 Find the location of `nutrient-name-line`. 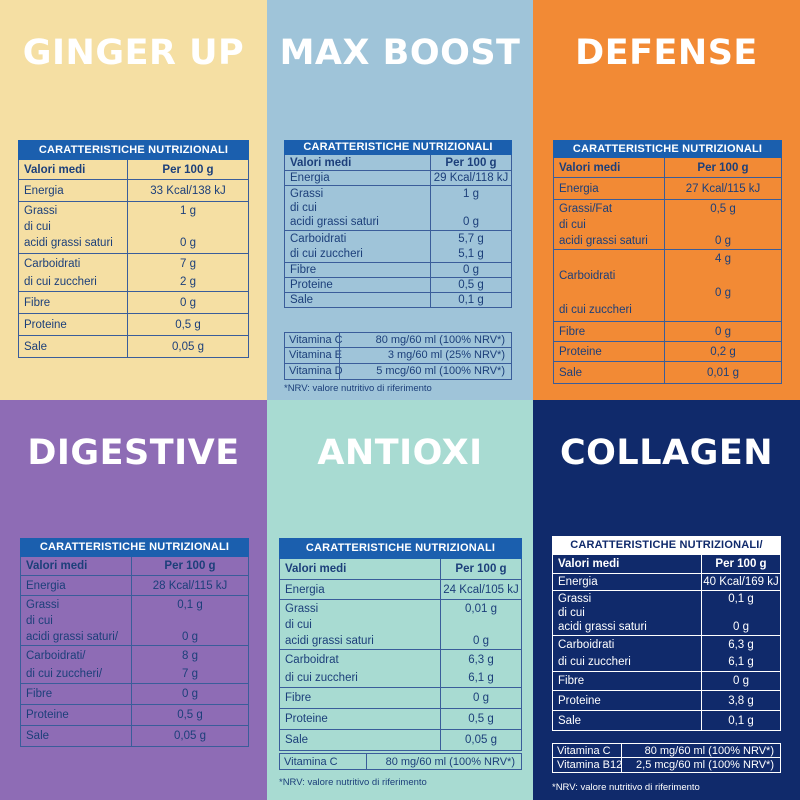

nutrient-name-line is located at coordinates (611, 293).